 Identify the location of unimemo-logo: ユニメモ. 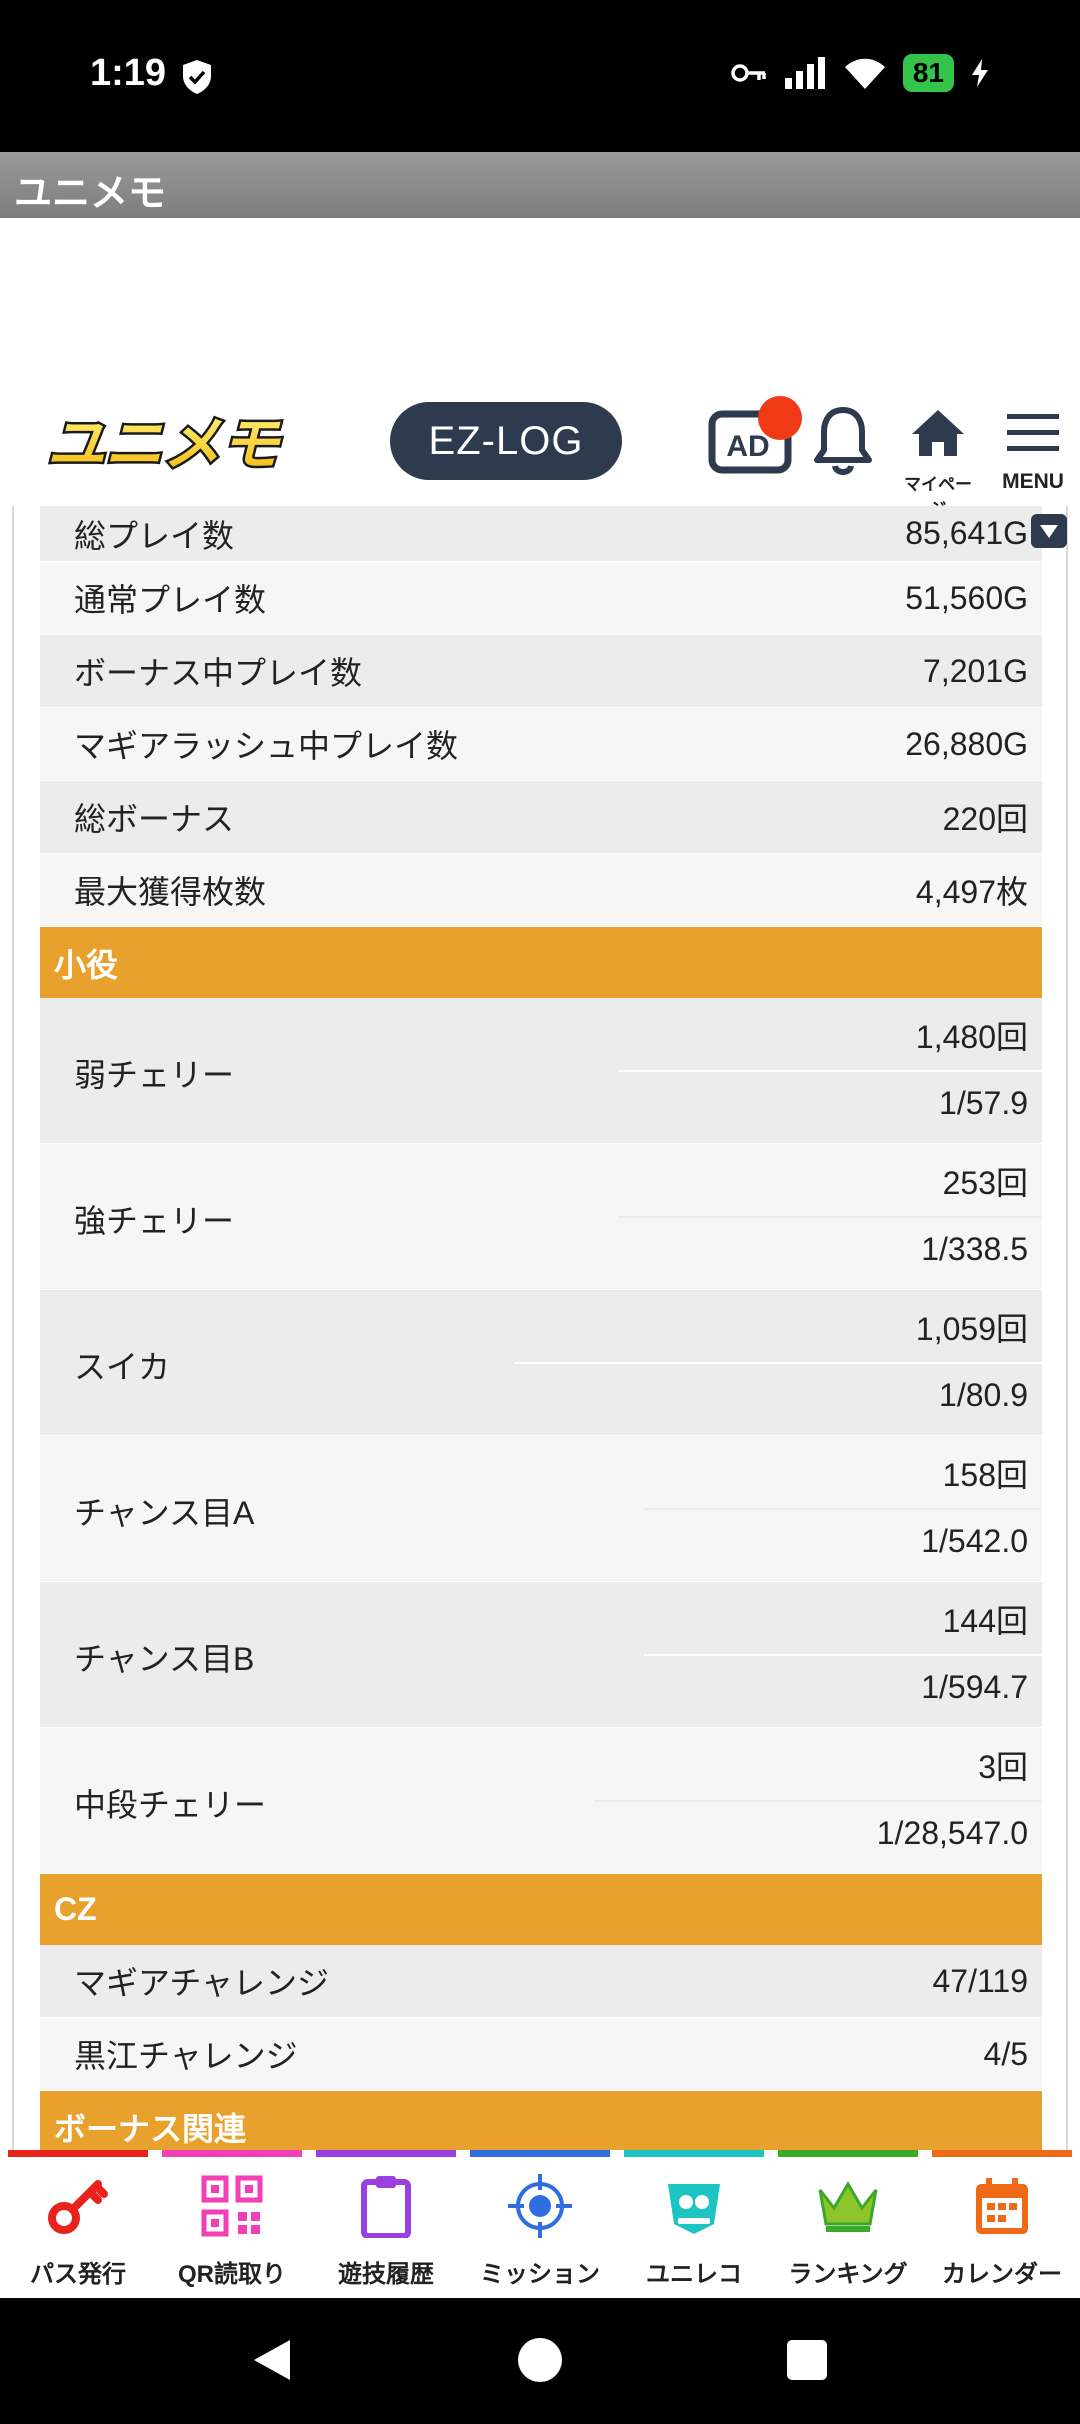
(163, 440).